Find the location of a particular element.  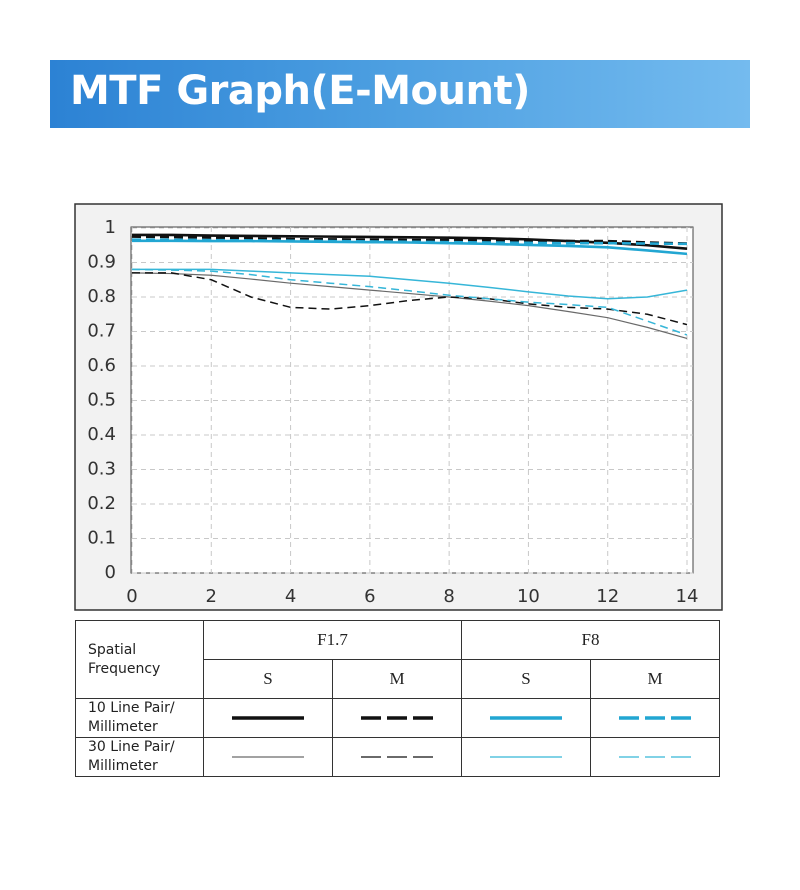

y-tick-label: 0.6 is located at coordinates (101, 365).